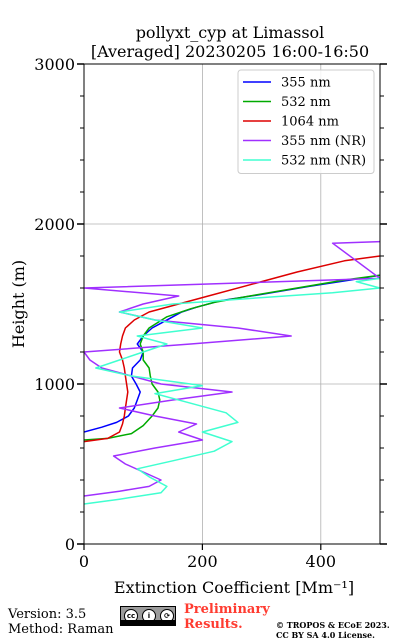 This screenshot has width=400, height=640. What do you see at coordinates (321, 561) in the screenshot?
I see `x-tick-label: 400` at bounding box center [321, 561].